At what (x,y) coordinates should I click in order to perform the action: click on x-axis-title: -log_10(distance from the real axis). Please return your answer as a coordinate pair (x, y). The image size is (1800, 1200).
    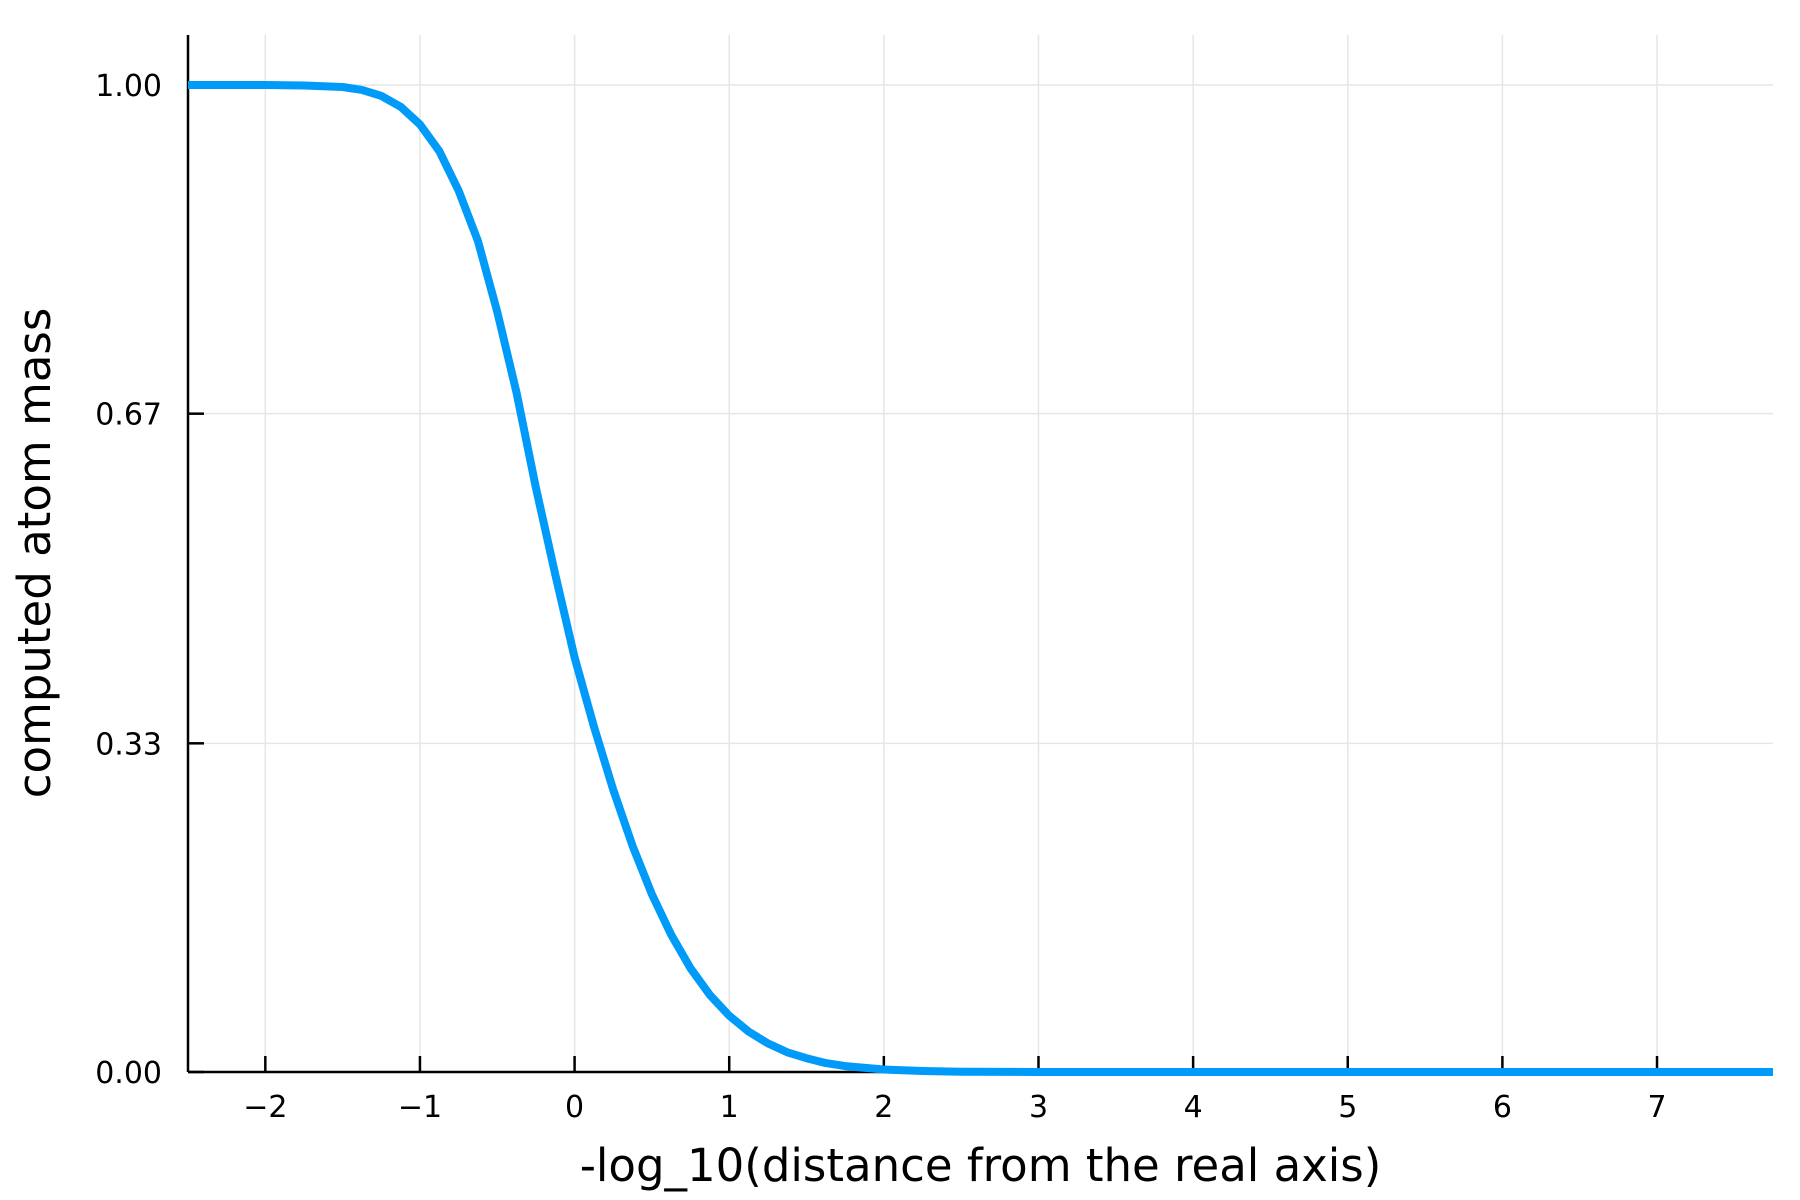
    Looking at the image, I should click on (981, 1165).